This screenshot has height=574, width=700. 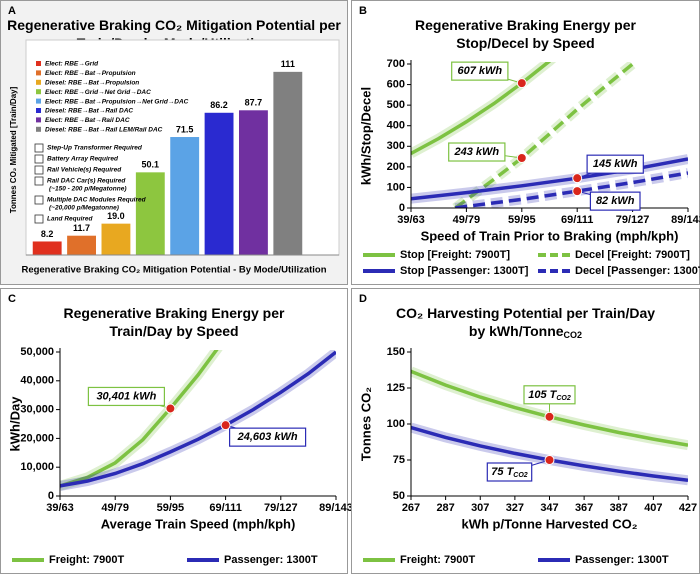 I want to click on title-text: CO₂ Harvesting Potential per Train/Day, so click(x=525, y=313).